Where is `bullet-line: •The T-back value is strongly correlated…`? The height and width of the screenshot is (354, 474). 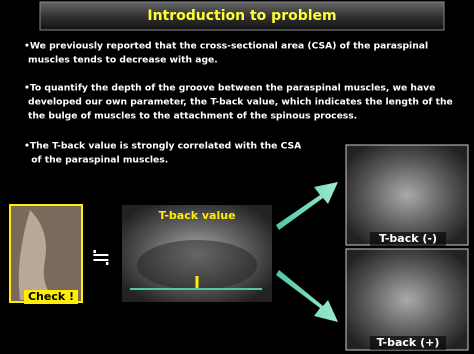
bullet-line: •The T-back value is strongly correlated… is located at coordinates (163, 146).